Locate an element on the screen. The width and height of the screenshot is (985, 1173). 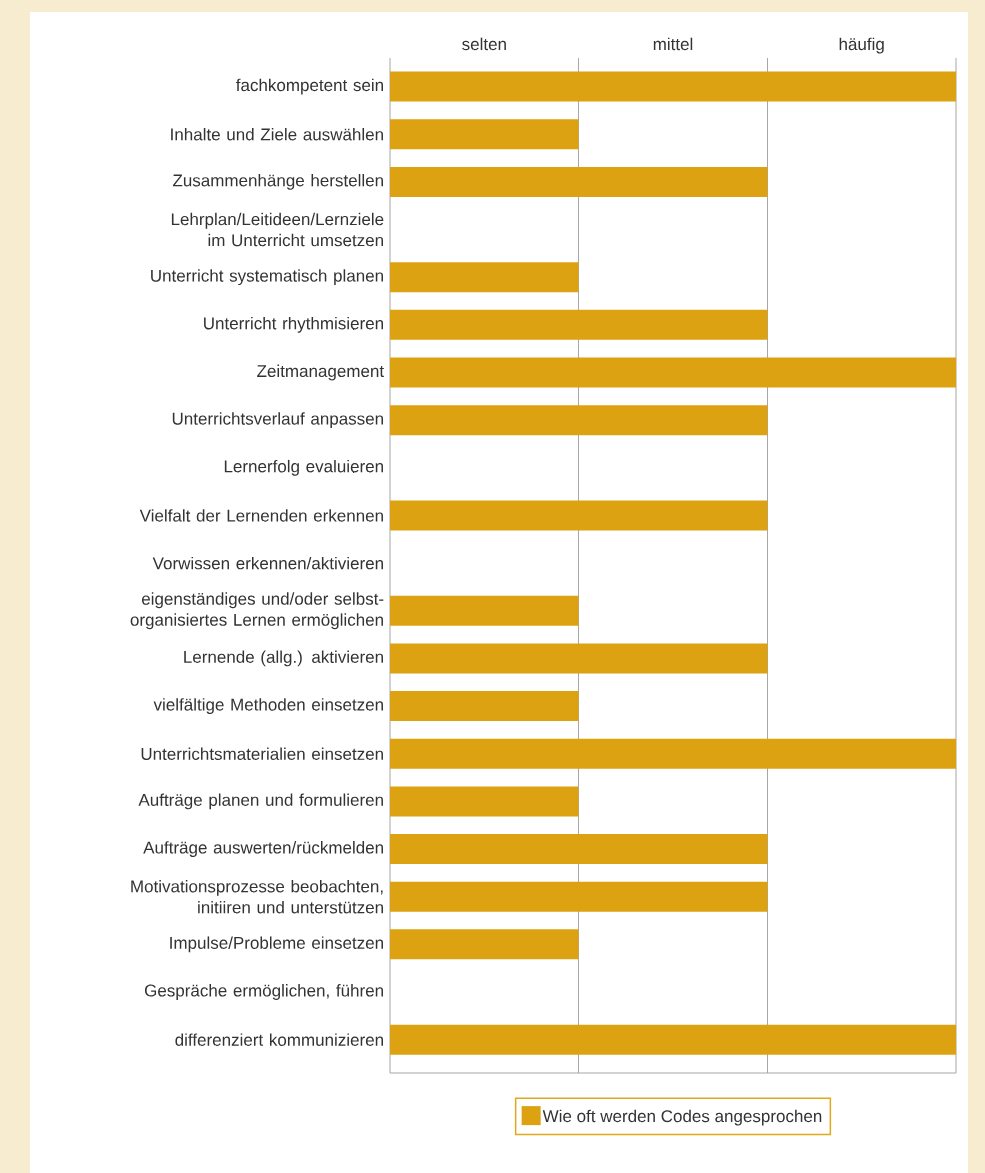
legend-label: Wie oft werden Codes angesprochen is located at coordinates (682, 1117).